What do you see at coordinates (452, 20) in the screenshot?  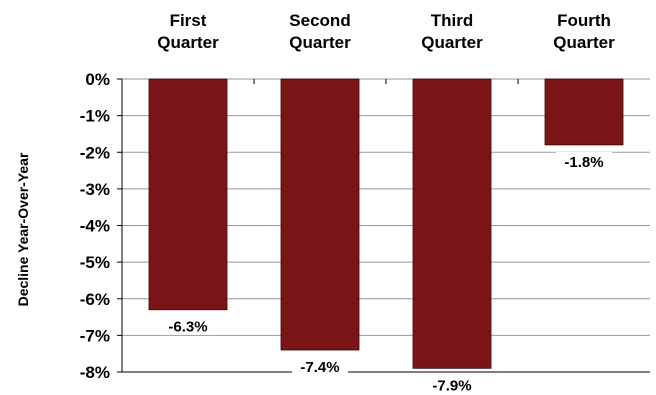 I see `category-label: Third` at bounding box center [452, 20].